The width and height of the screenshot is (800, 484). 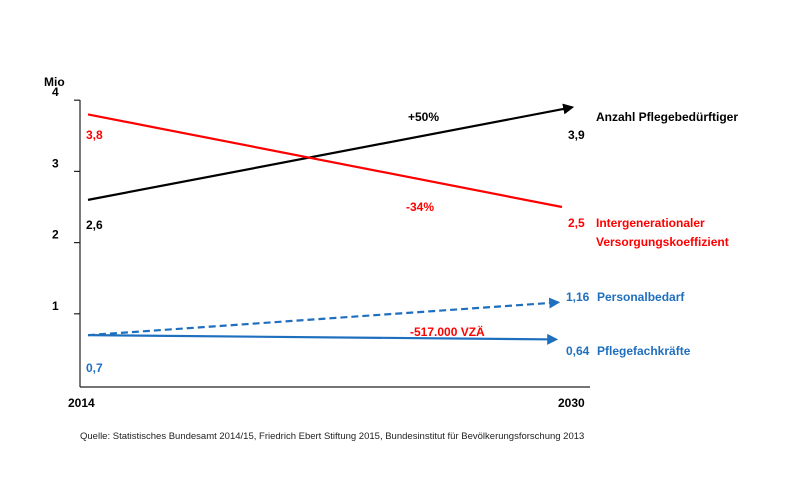 What do you see at coordinates (576, 135) in the screenshot?
I see `label-end-pflegebeduerftige: 3,9` at bounding box center [576, 135].